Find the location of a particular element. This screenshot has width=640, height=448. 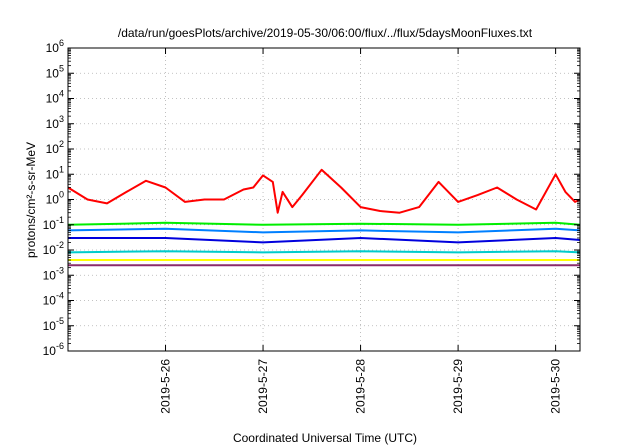

y-tick-label: 10⁻¹ is located at coordinates (53, 223).